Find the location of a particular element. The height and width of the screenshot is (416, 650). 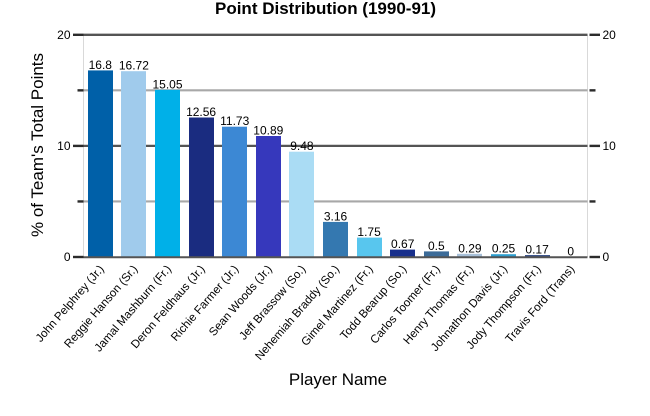

svg-text: 16.72 is located at coordinates (134, 66).